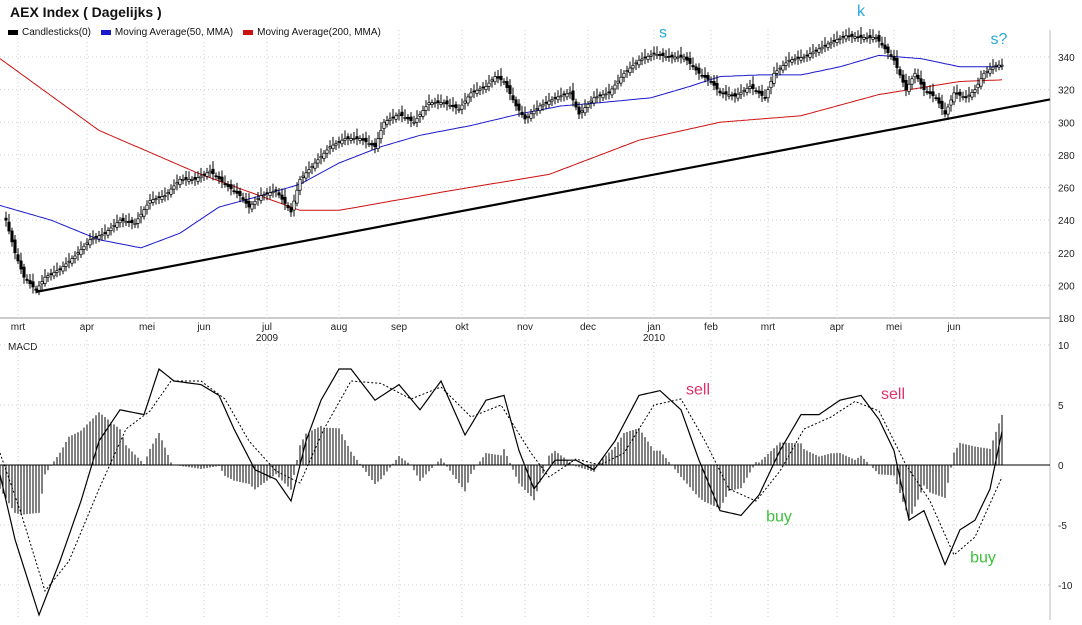  I want to click on price-tick-label: 260, so click(1066, 189).